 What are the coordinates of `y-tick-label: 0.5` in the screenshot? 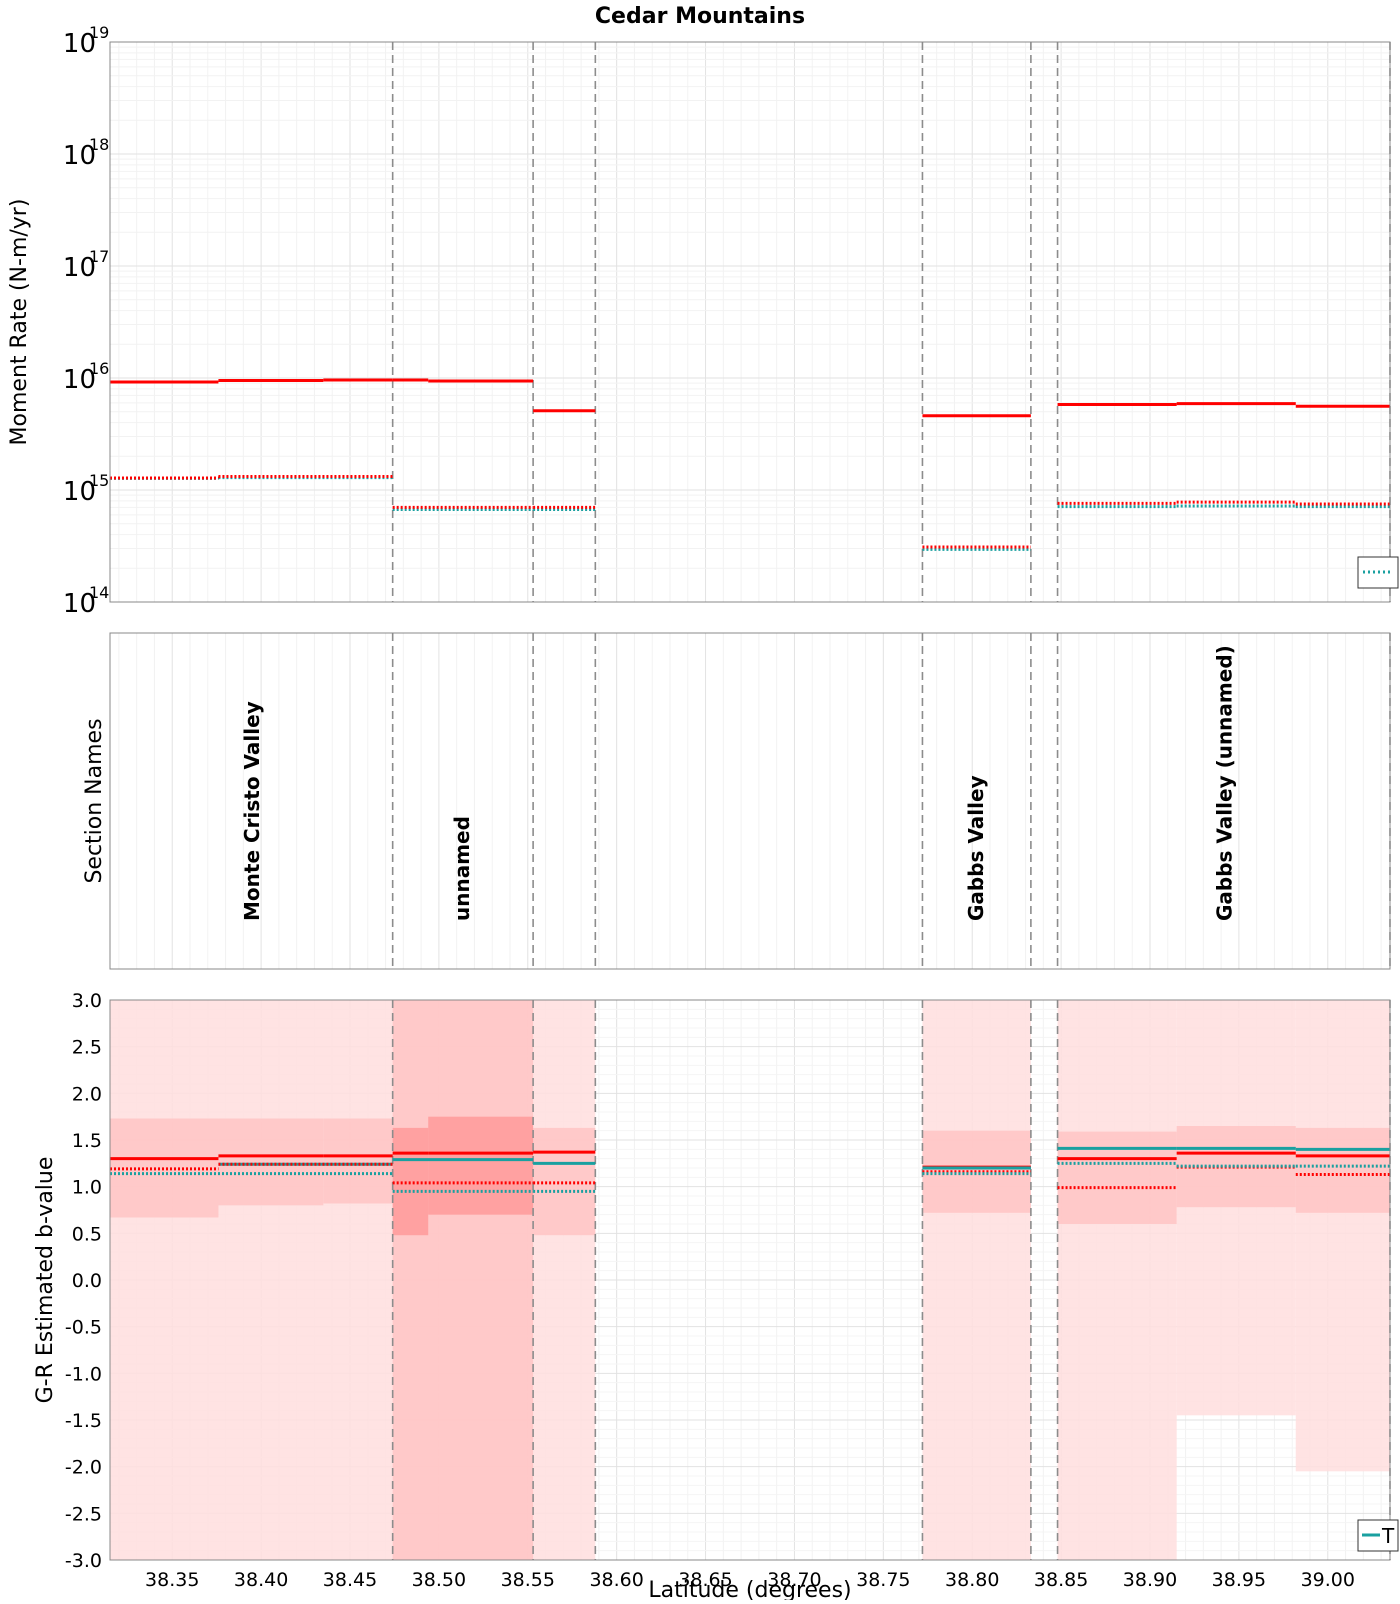 It's located at (87, 1234).